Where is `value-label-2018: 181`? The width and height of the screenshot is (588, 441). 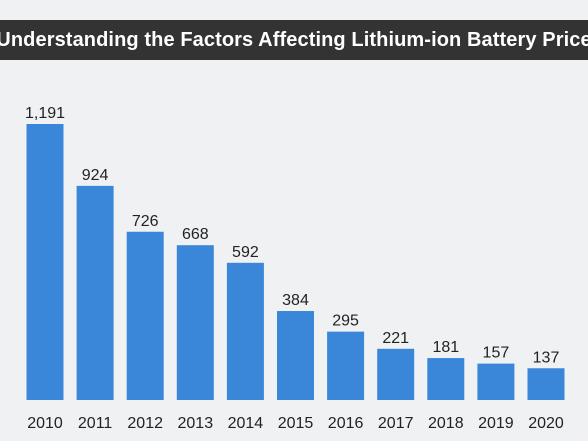
value-label-2018: 181 is located at coordinates (445, 347).